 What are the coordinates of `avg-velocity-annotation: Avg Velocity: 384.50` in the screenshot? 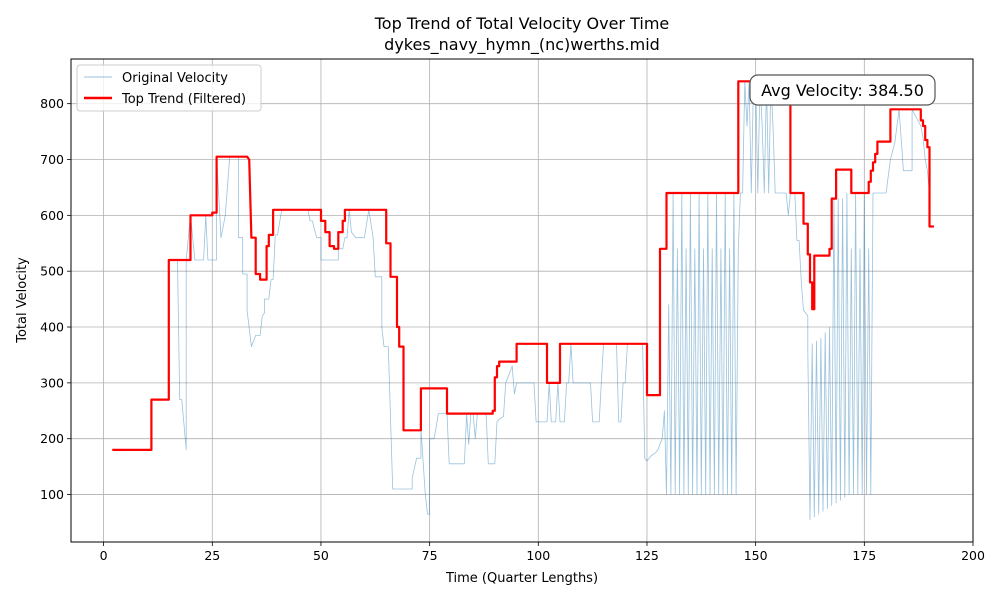 It's located at (842, 90).